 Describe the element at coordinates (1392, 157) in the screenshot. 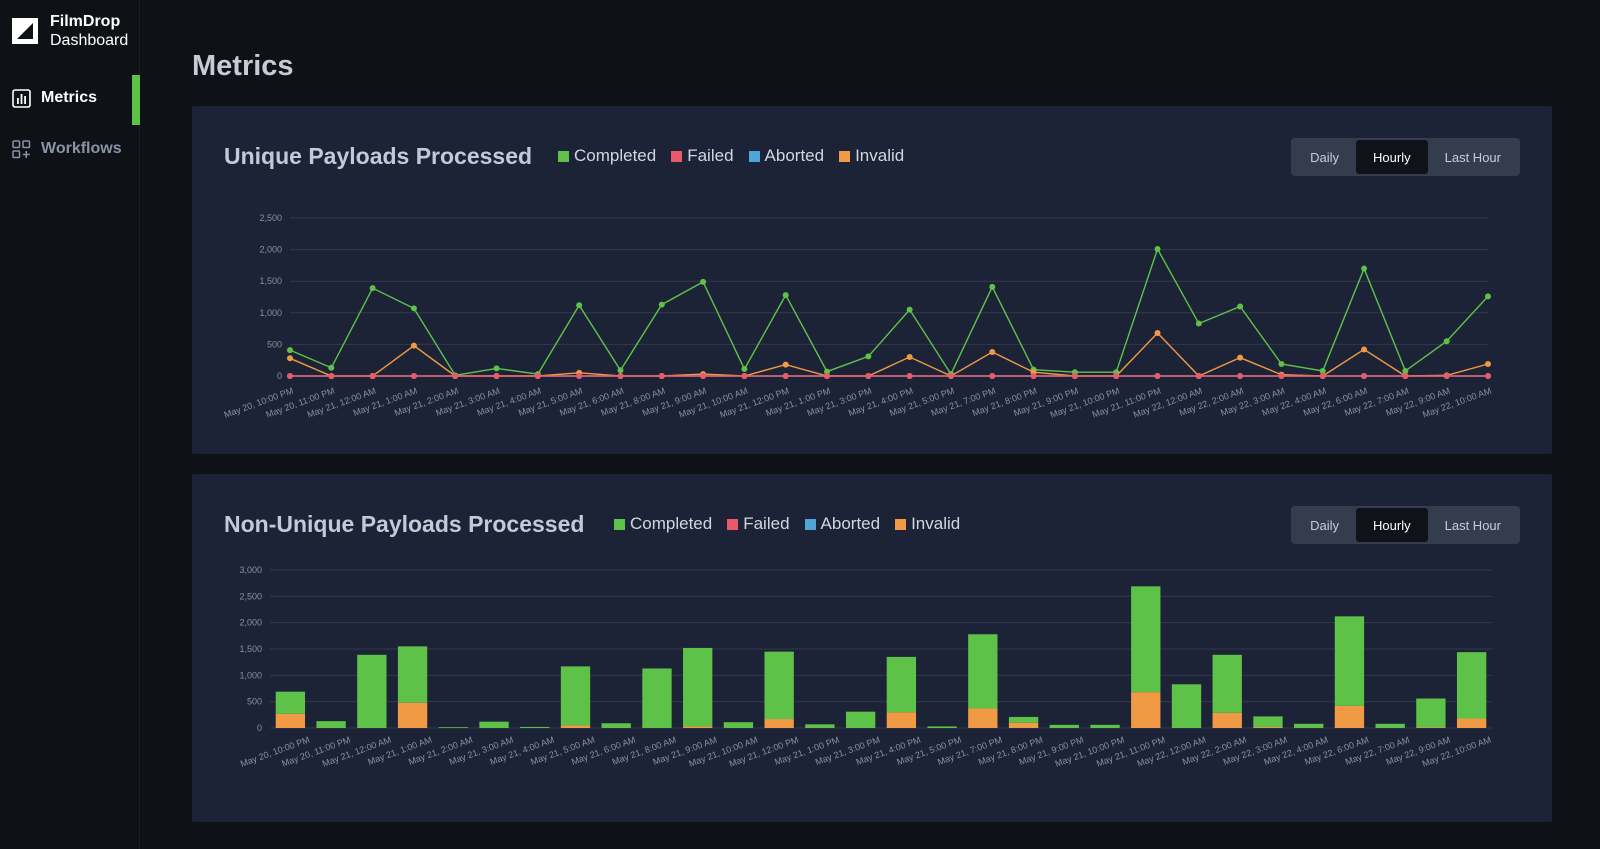

I see `toggle-hourly: Hourly` at that location.